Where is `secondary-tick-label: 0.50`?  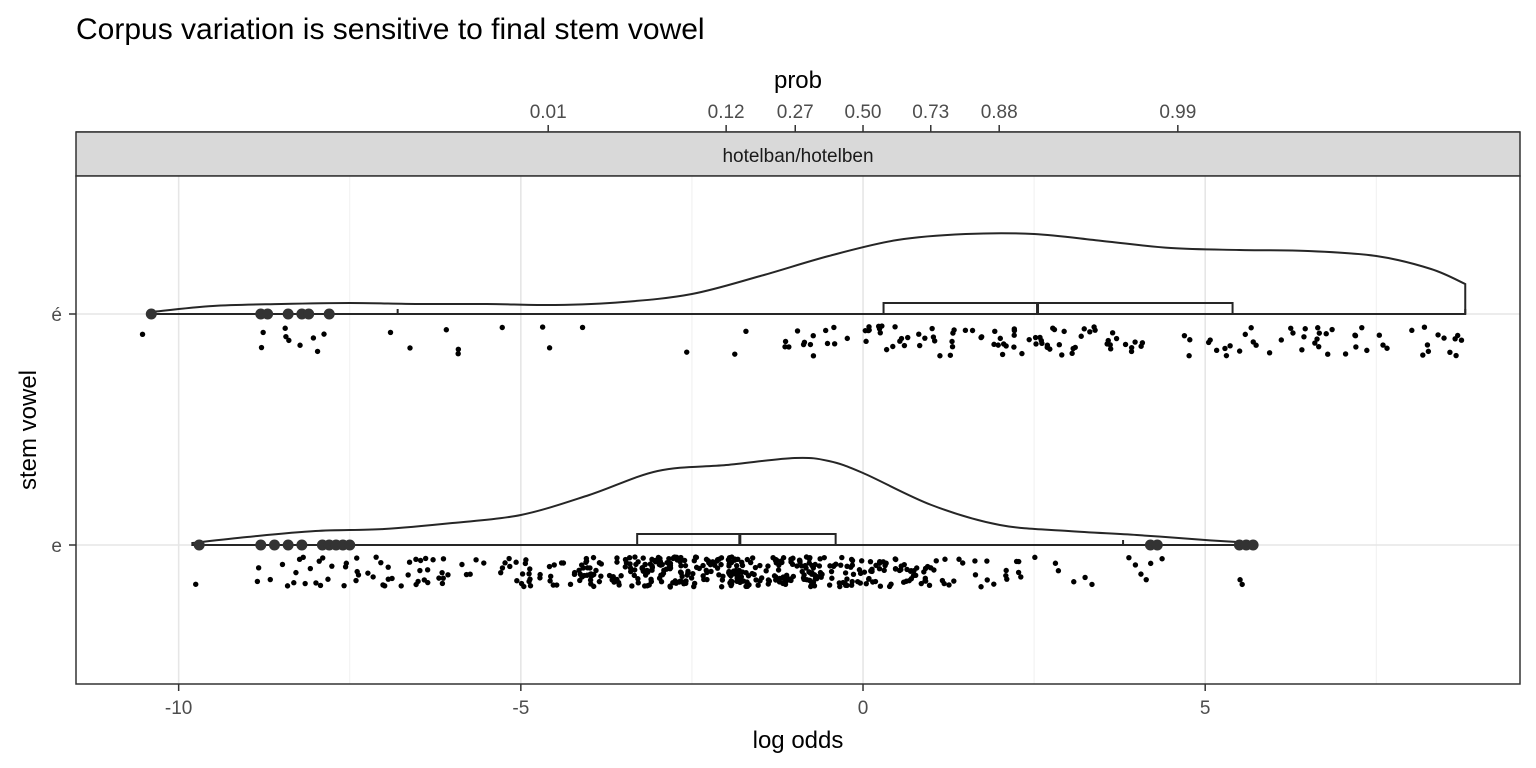
secondary-tick-label: 0.50 is located at coordinates (863, 112).